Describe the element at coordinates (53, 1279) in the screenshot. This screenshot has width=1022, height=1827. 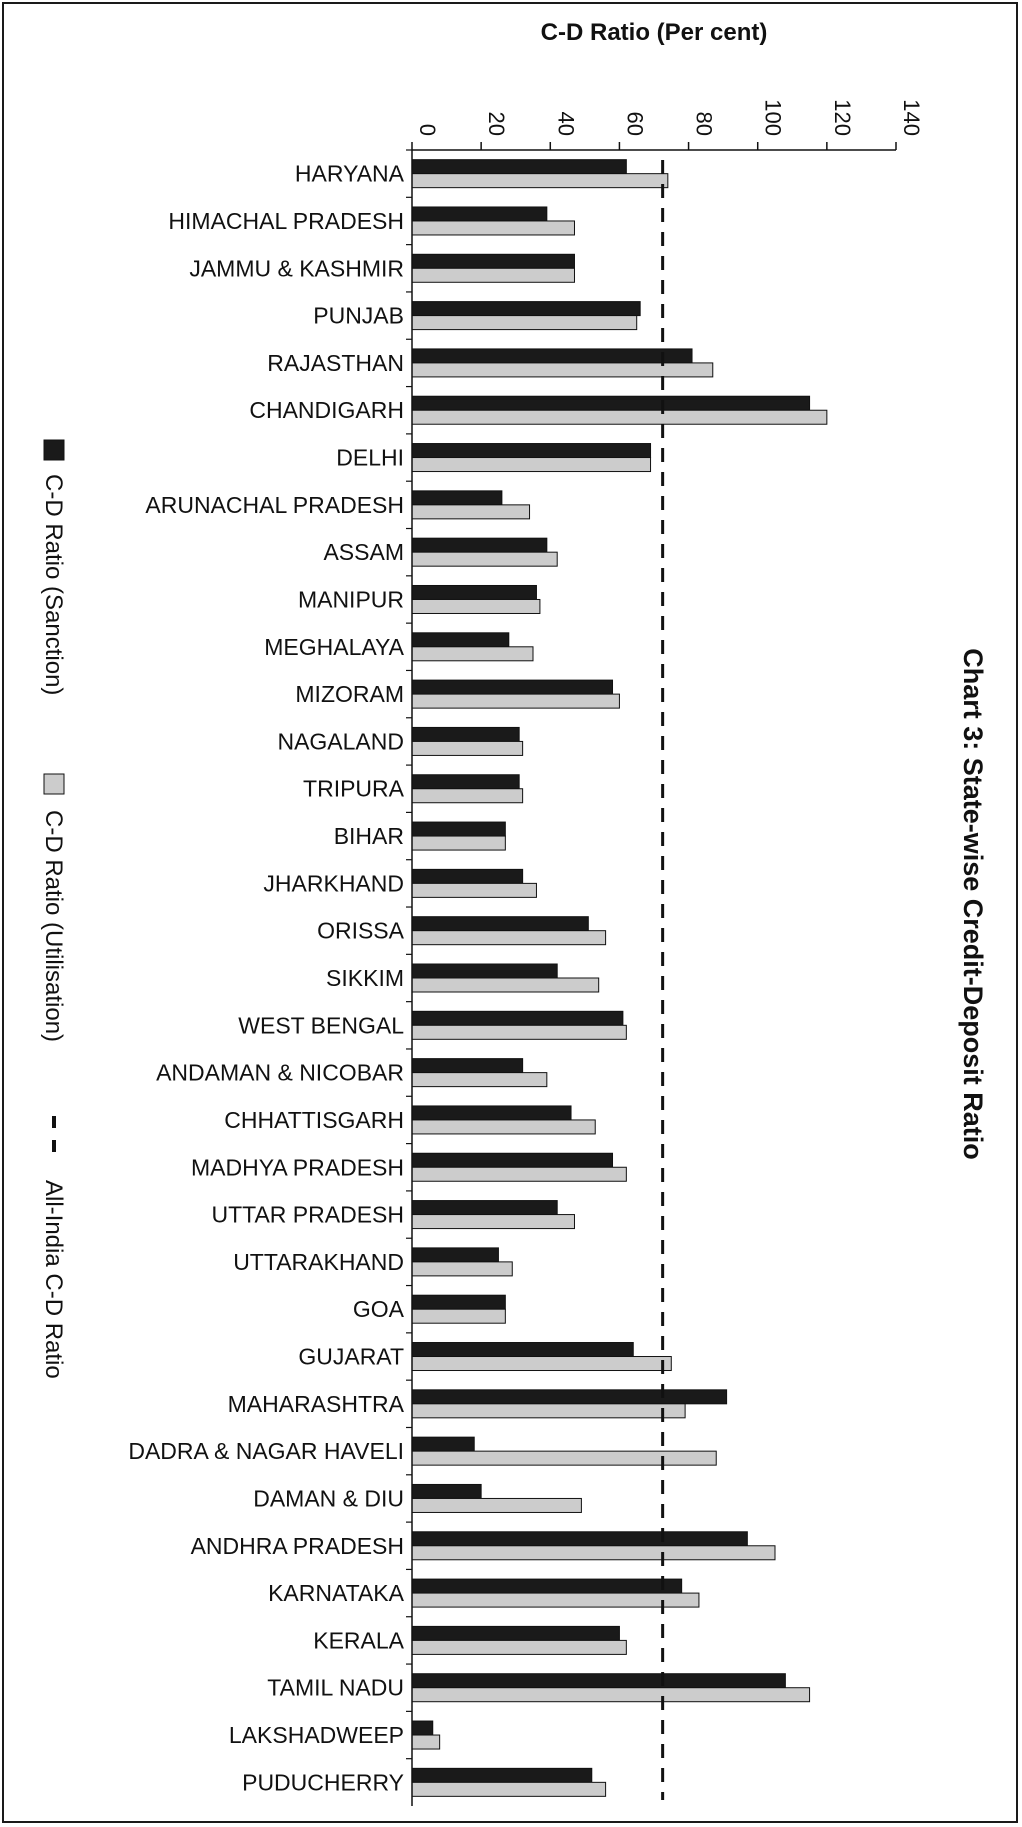
I see `legend-label-reference: All-India C-D Ratio` at that location.